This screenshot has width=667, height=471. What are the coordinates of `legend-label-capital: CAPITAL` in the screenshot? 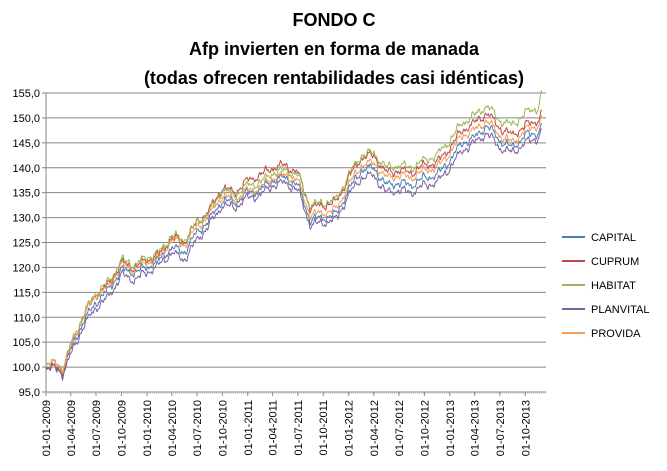 It's located at (613, 238).